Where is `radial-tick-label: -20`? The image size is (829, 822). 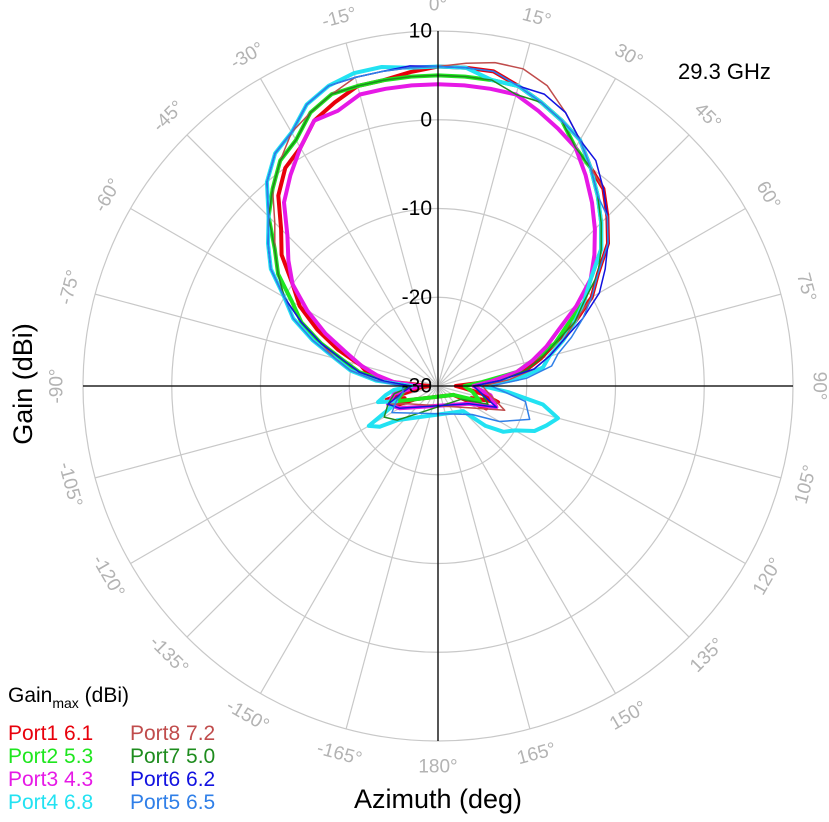 radial-tick-label: -20 is located at coordinates (417, 297).